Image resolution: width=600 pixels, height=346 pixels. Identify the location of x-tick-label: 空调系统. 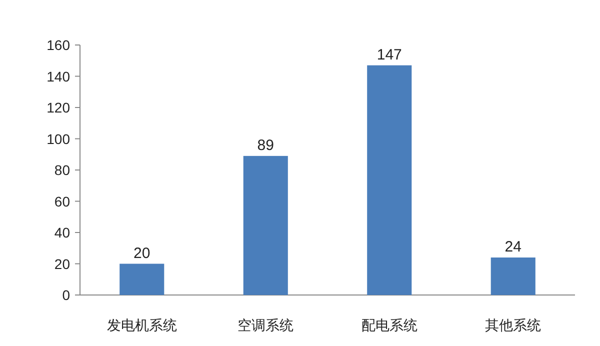
(266, 325).